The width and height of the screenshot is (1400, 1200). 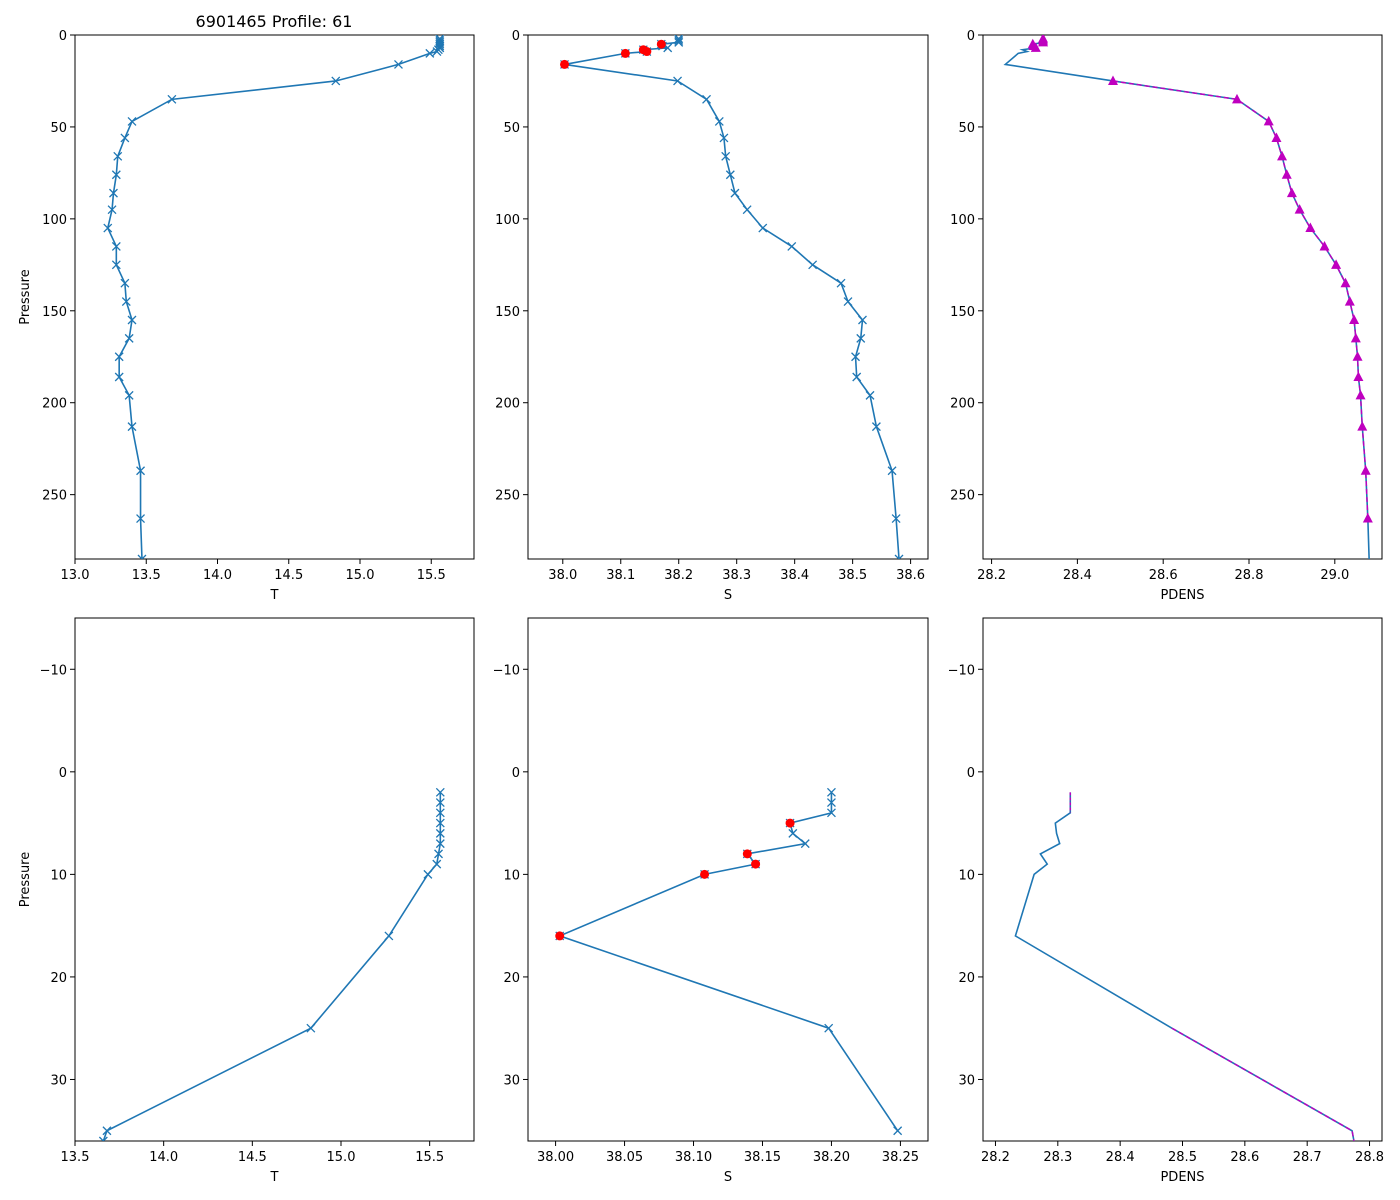 What do you see at coordinates (516, 773) in the screenshot?
I see `bottom-salinity-ytick-label: 0` at bounding box center [516, 773].